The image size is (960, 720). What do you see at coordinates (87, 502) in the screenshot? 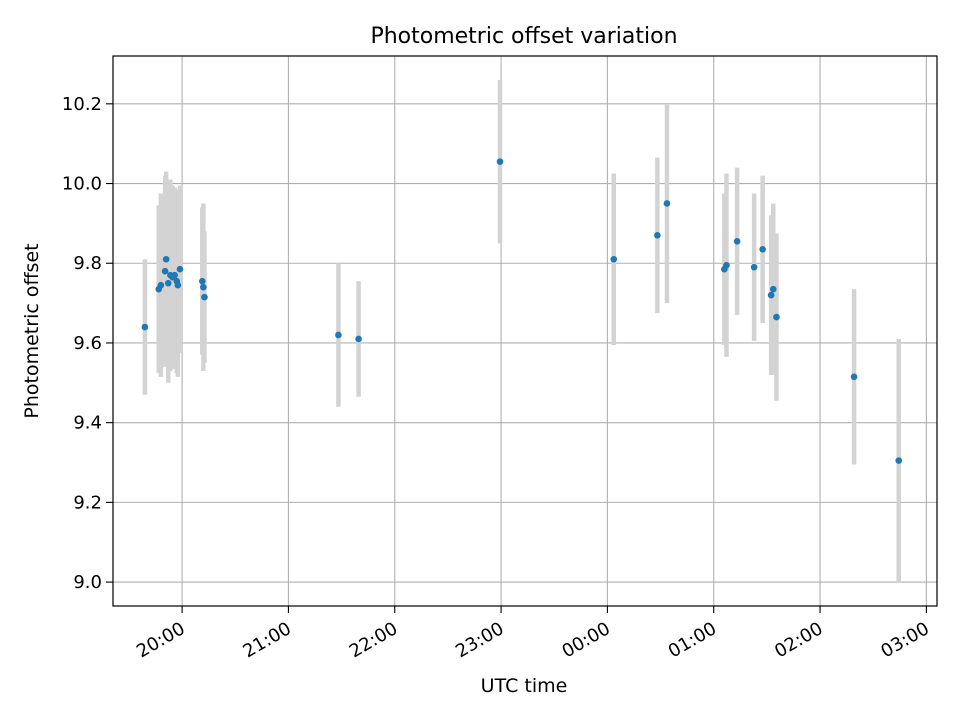
I see `y-tick-label: 9.2` at bounding box center [87, 502].